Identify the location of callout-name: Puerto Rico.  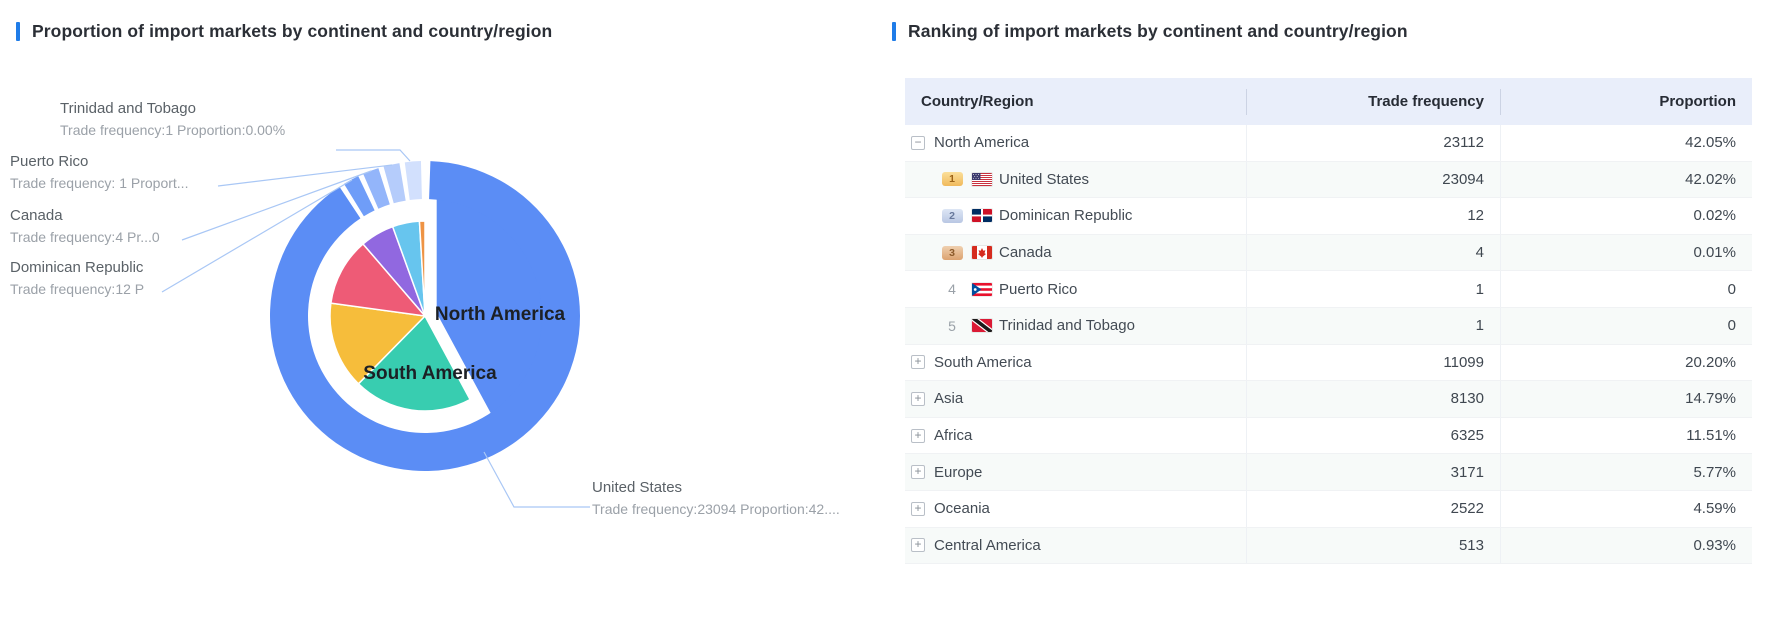
(49, 161).